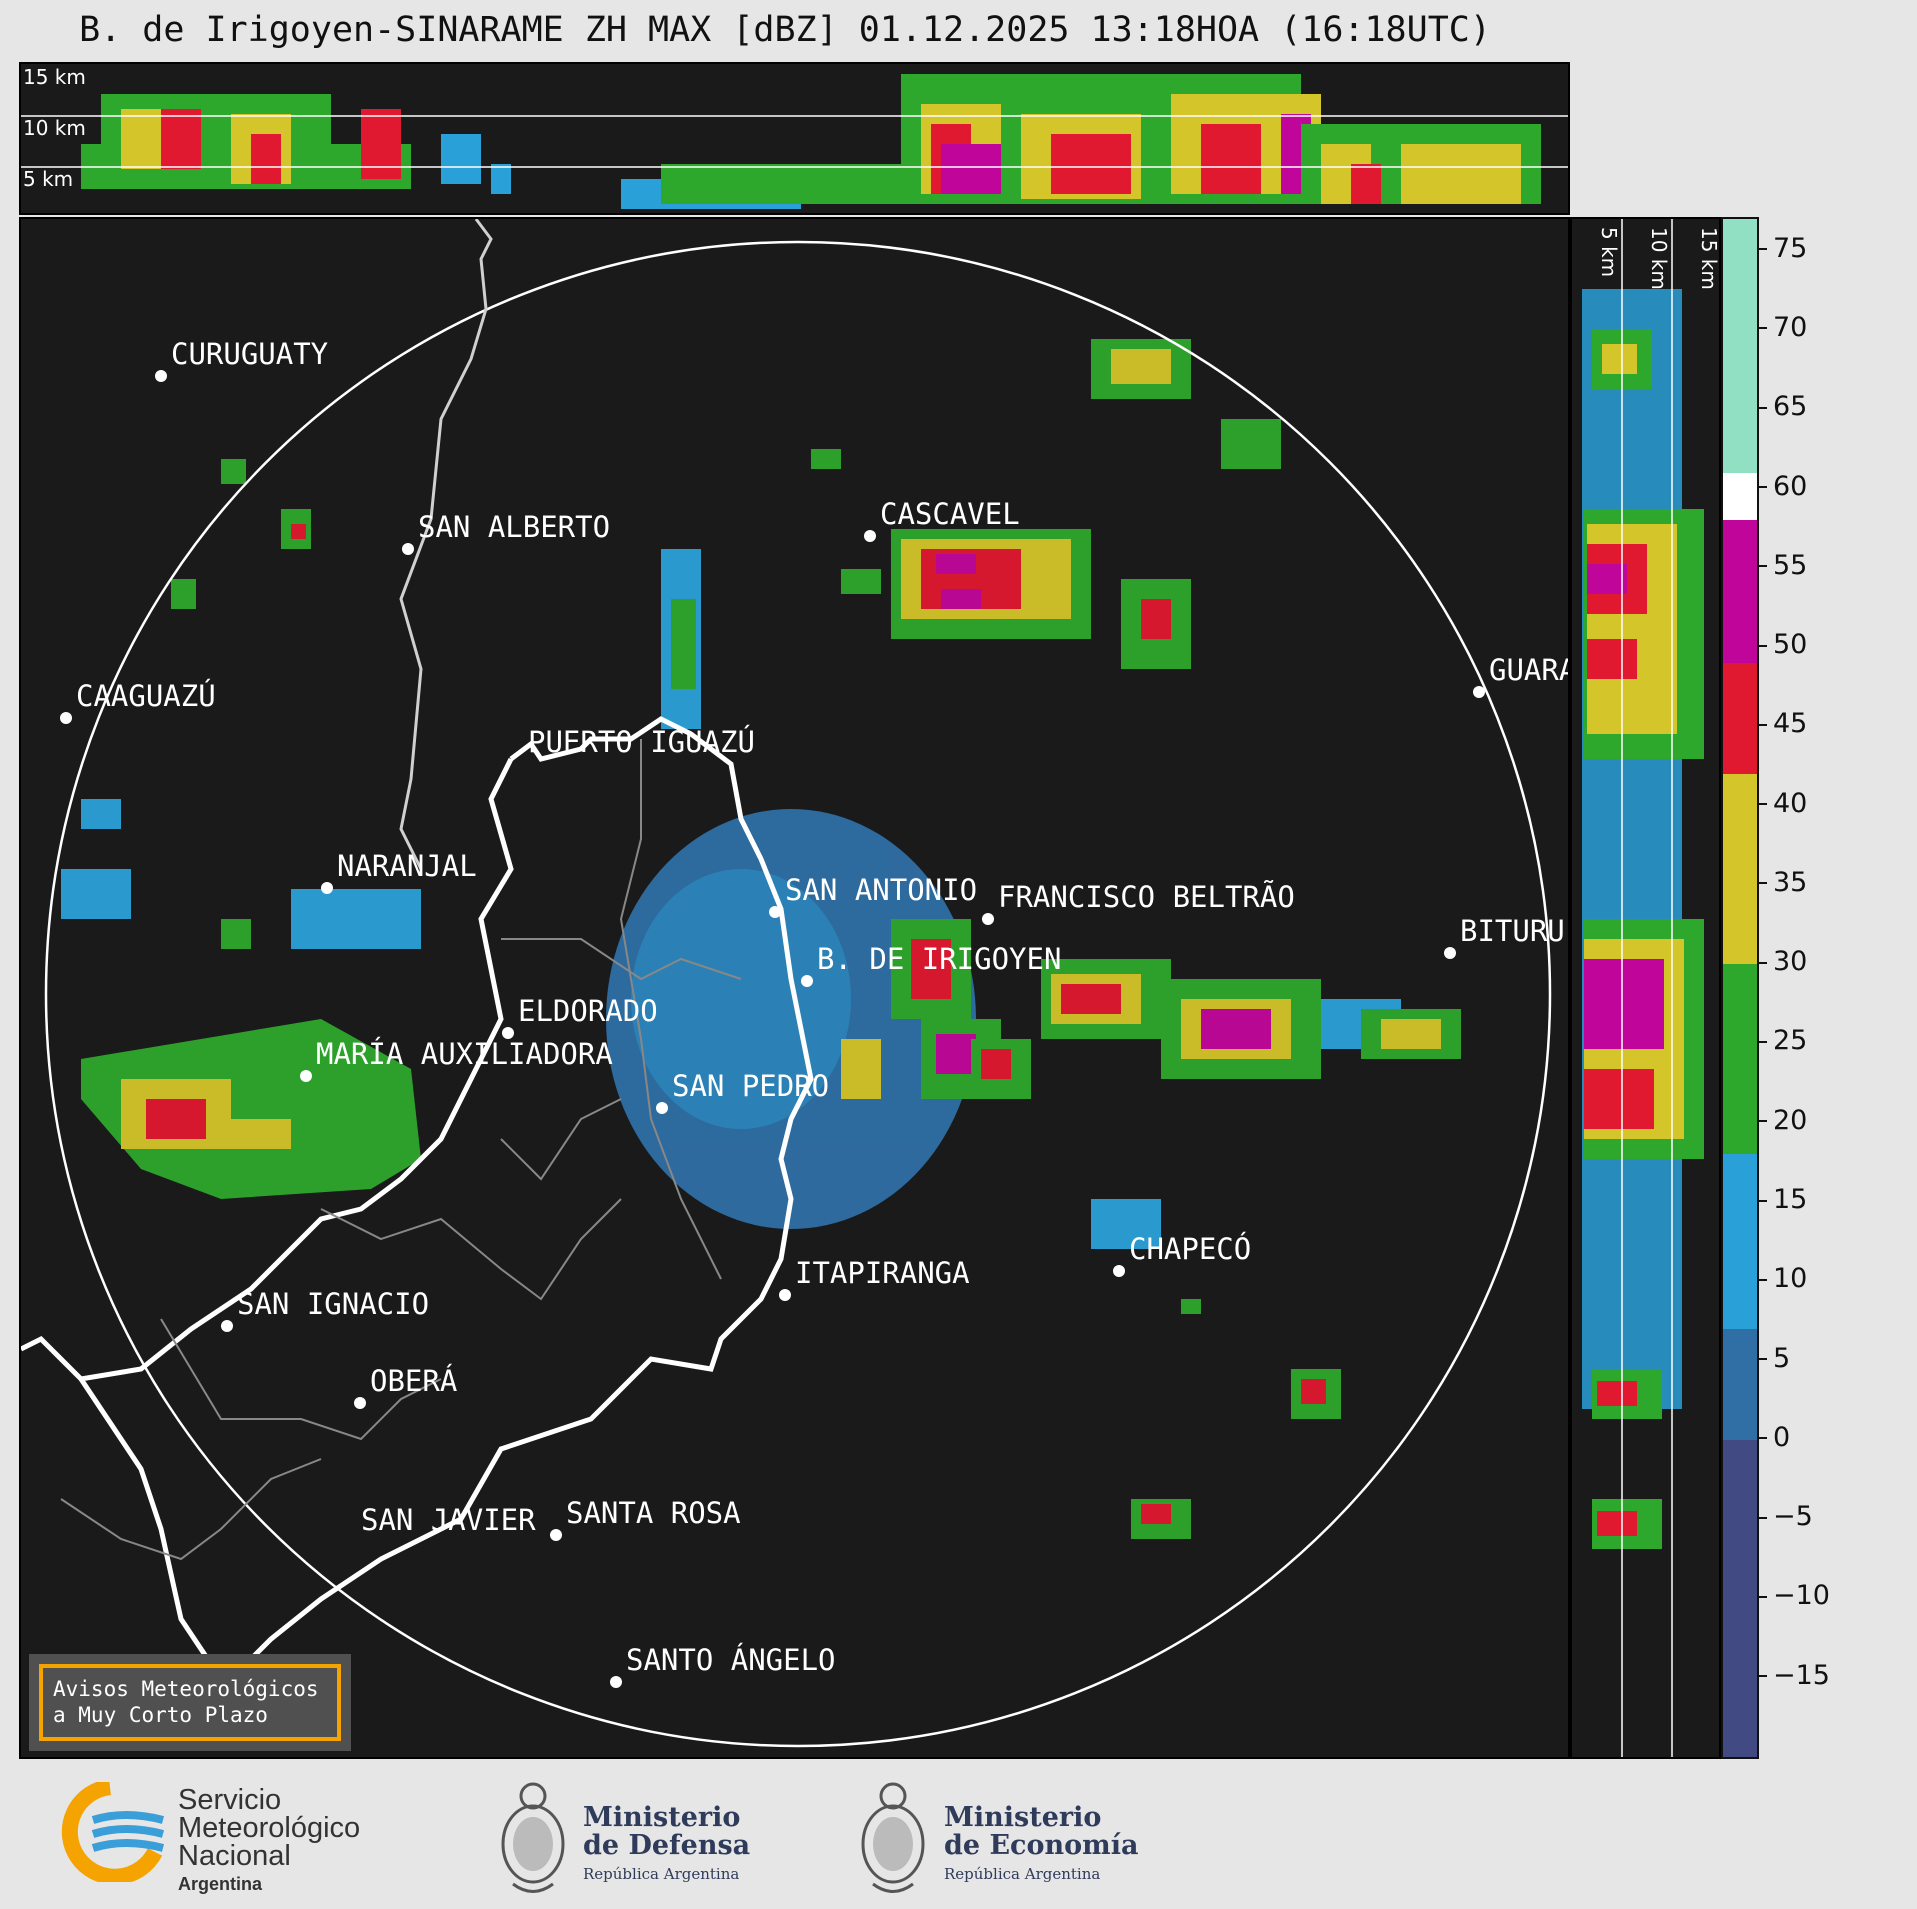 The height and width of the screenshot is (1909, 1917). I want to click on top-echo-blobs, so click(811, 141).